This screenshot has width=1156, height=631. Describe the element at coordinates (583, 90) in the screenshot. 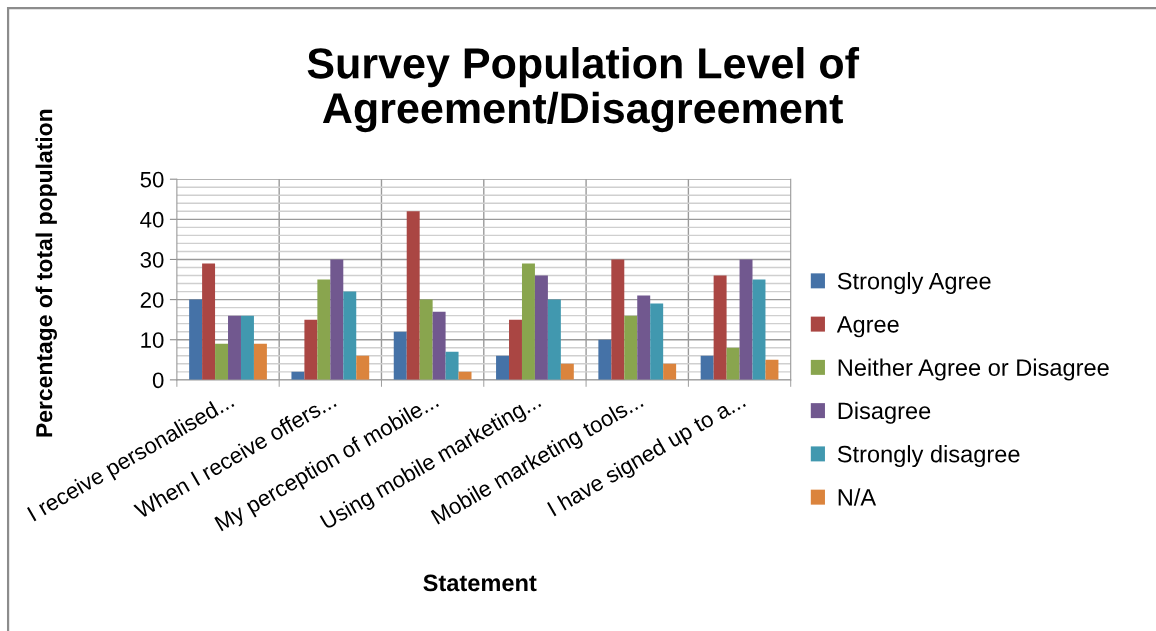

I see `chart-title: Survey Population Level of Agreement/Disagreement` at that location.